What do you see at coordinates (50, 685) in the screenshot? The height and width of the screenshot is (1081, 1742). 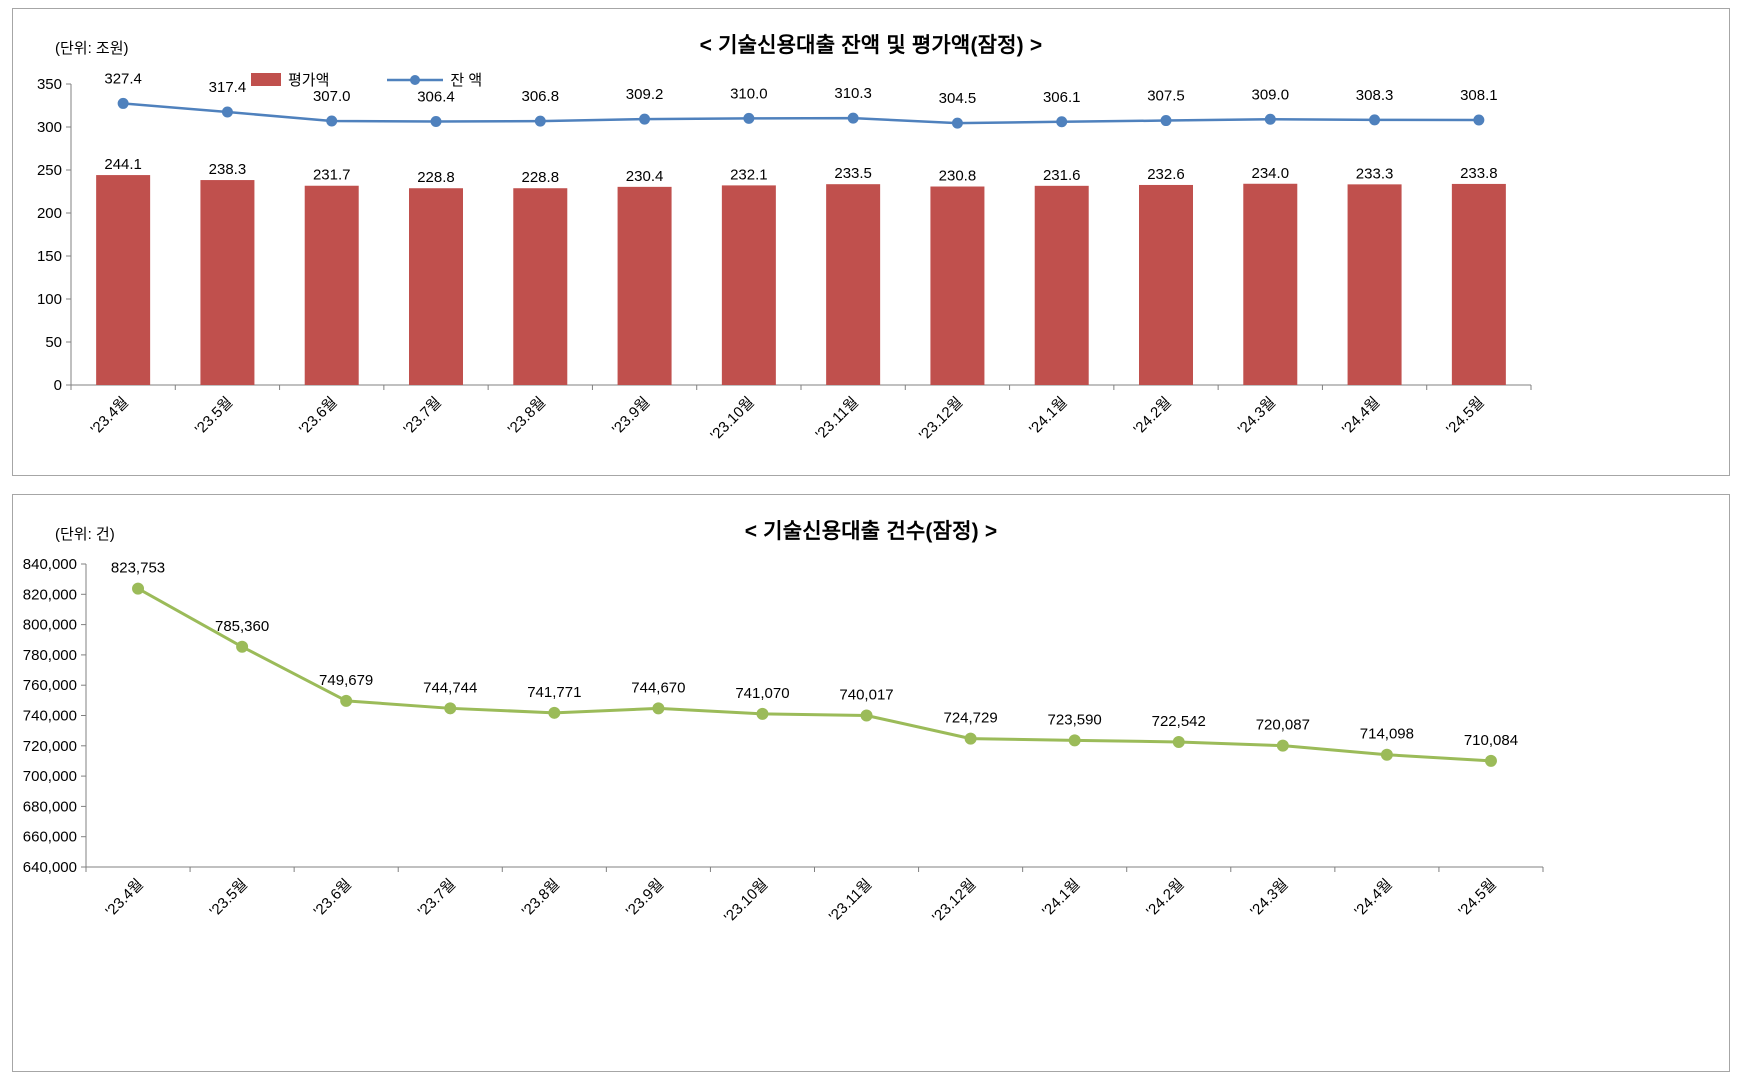 I see `svg-text: 760,000` at bounding box center [50, 685].